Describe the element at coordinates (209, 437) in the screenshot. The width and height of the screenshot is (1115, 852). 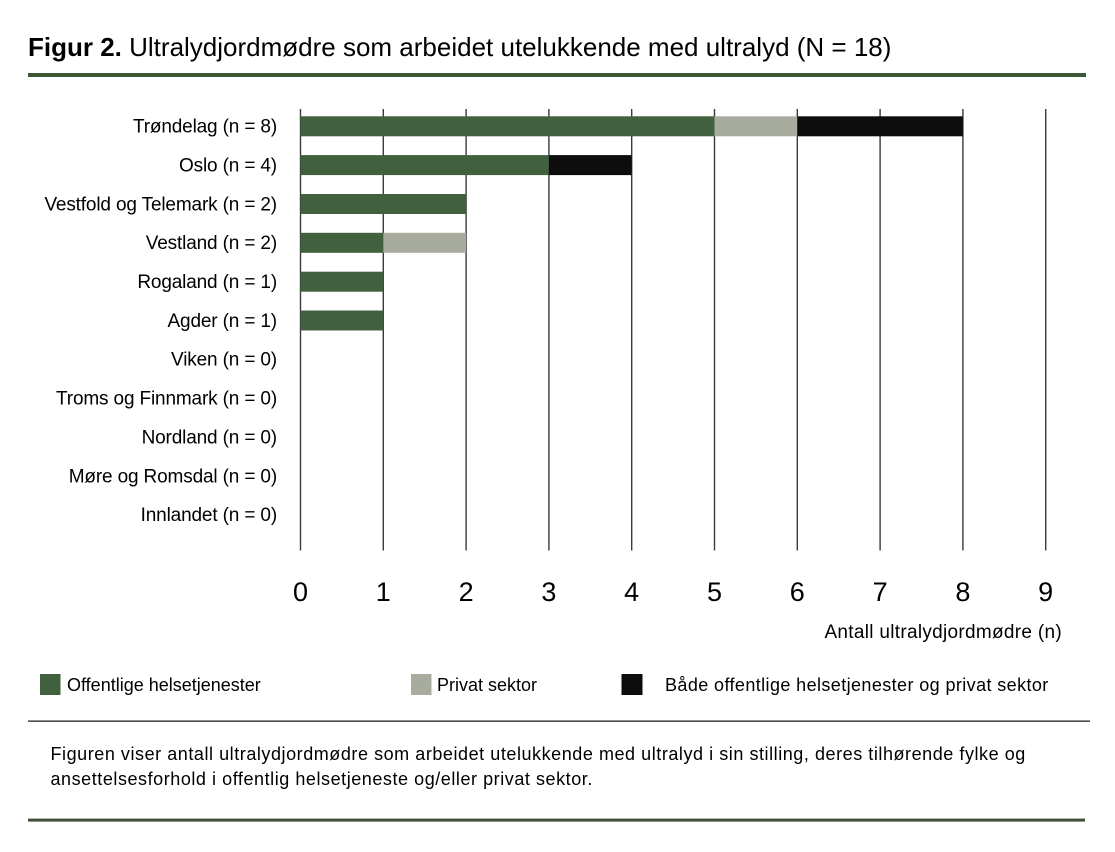
I see `svg-text: Nordland (n = 0)` at that location.